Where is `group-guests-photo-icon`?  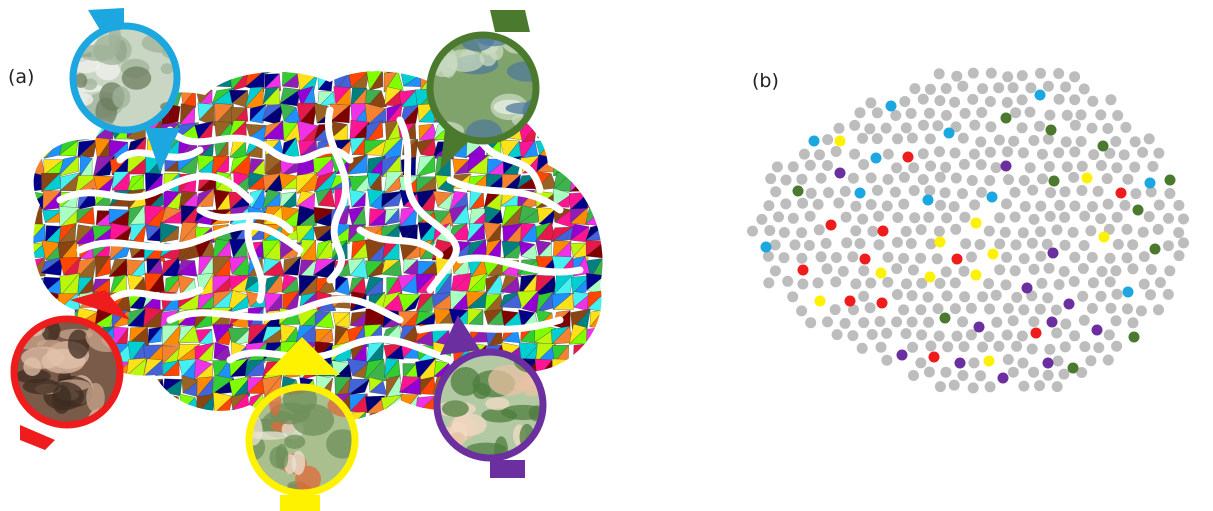
group-guests-photo-icon is located at coordinates (490, 396).